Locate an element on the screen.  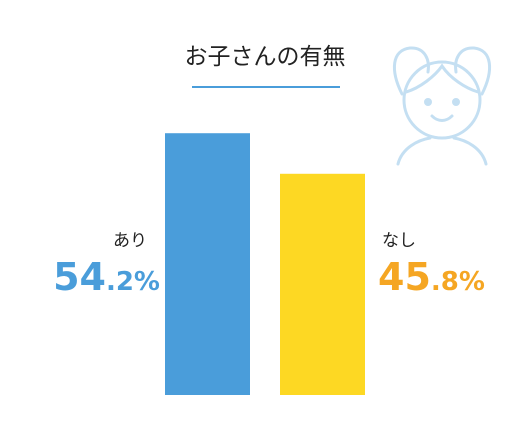
chart-title: お子さんの有無 is located at coordinates (265, 57).